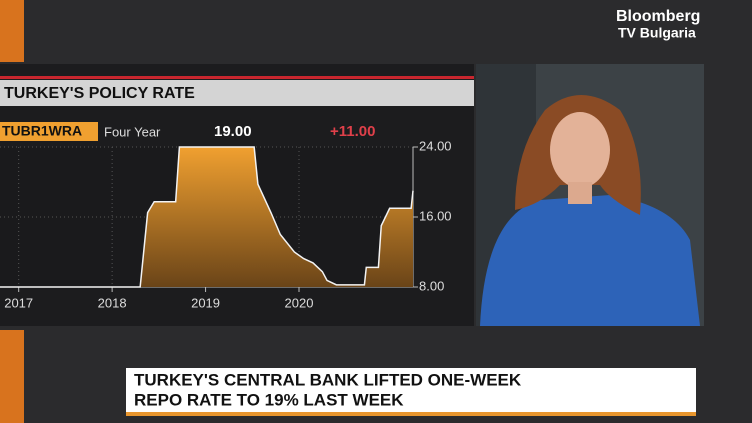  I want to click on presenter-body, so click(590, 260).